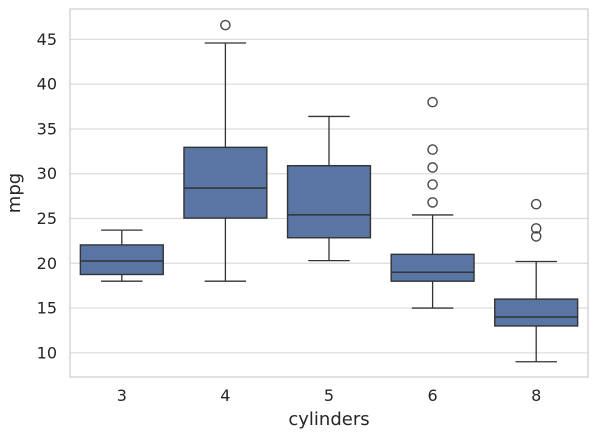 This screenshot has height=443, width=600. I want to click on y-tick-label: 20, so click(47, 263).